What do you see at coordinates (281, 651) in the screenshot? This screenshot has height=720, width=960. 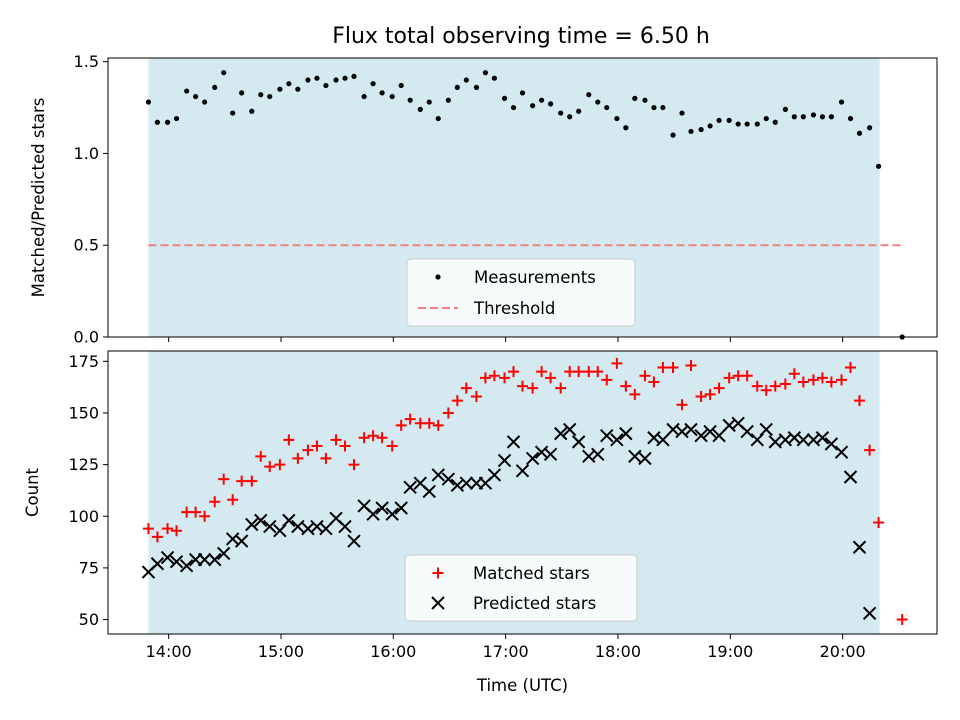 I see `x-tick-label: 15:00` at bounding box center [281, 651].